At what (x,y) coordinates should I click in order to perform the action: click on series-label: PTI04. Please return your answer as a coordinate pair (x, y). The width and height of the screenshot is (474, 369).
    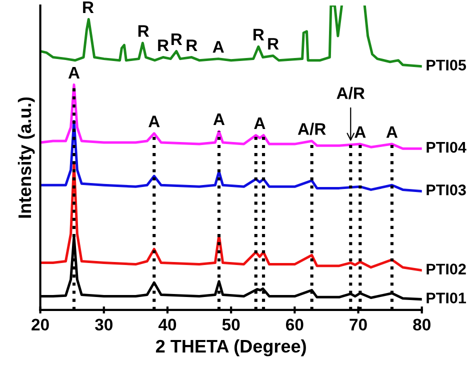
    Looking at the image, I should click on (446, 147).